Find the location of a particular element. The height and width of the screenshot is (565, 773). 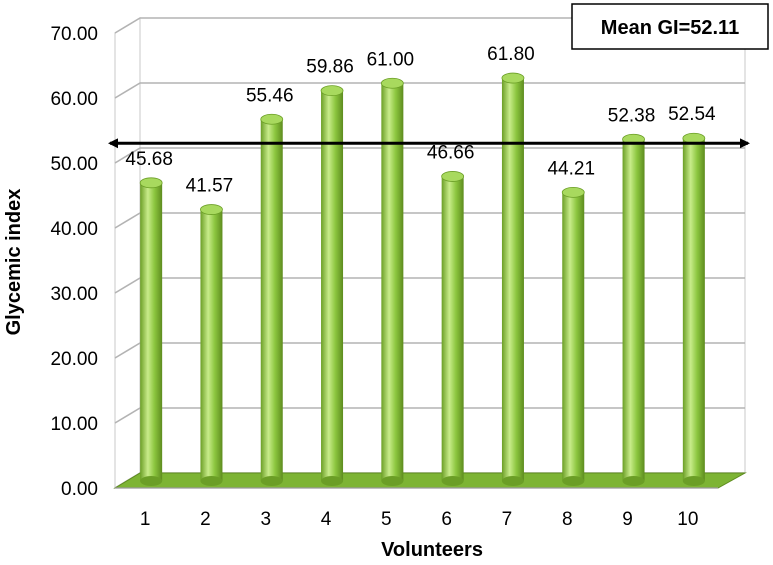

y-tick-label: 50.00 is located at coordinates (74, 164).